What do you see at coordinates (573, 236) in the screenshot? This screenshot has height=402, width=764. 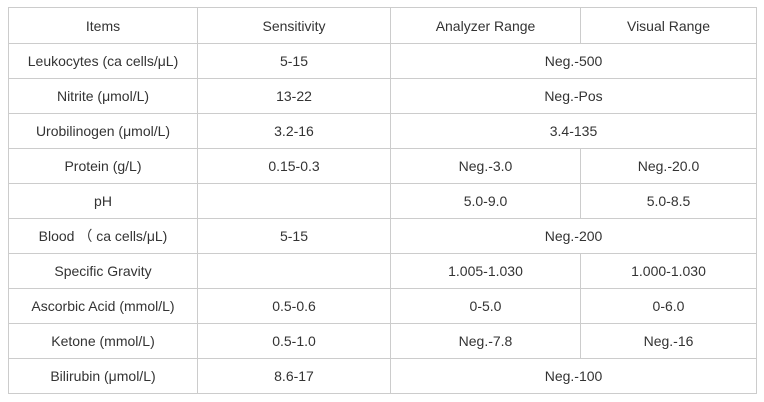 I see `combined-range-cell: Neg.-200` at bounding box center [573, 236].